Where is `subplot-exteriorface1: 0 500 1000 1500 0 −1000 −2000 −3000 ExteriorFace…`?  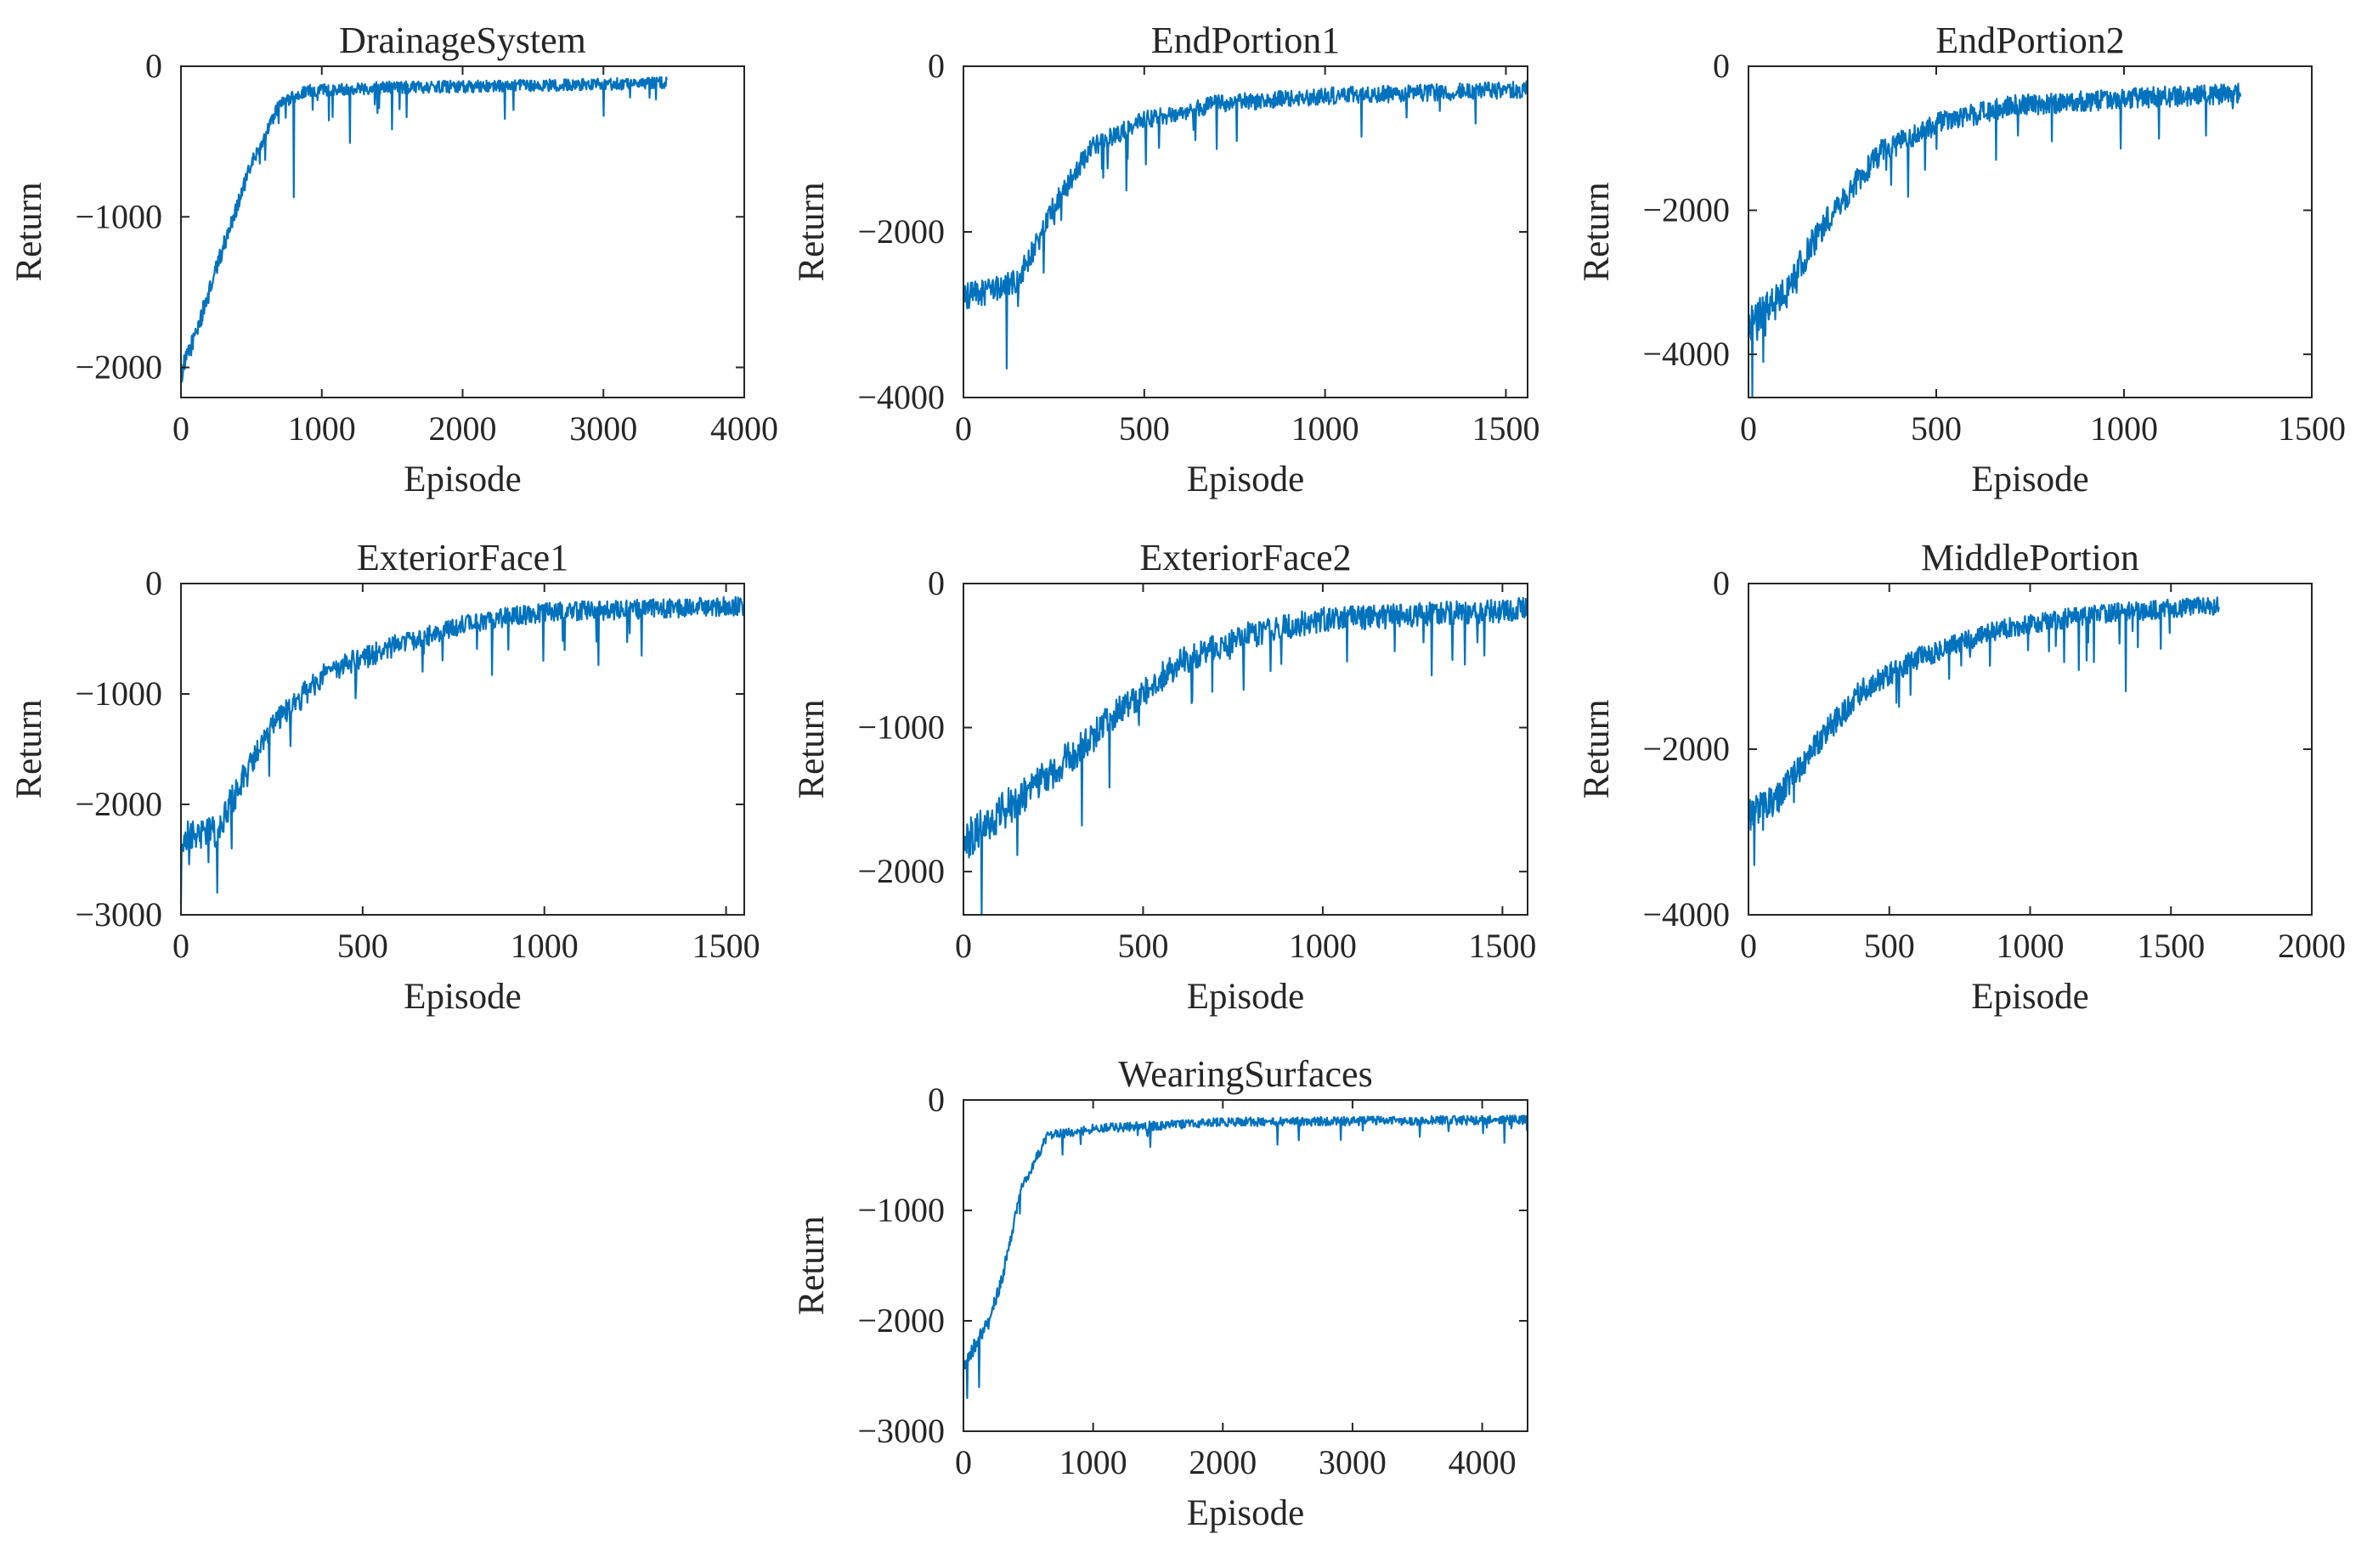
subplot-exteriorface1: 0 500 1000 1500 0 −1000 −2000 −3000 ExteriorFace… is located at coordinates (384, 777).